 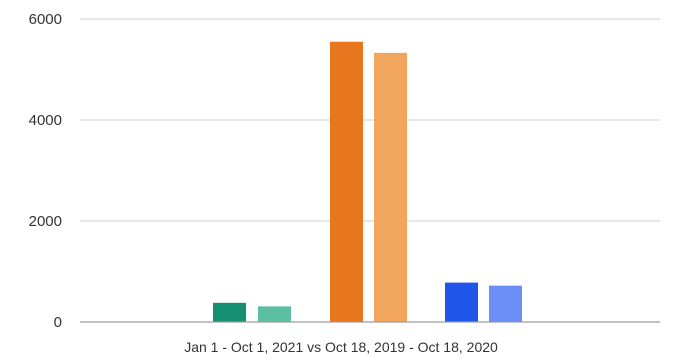 I want to click on y-tick-label: 2000, so click(x=45, y=221).